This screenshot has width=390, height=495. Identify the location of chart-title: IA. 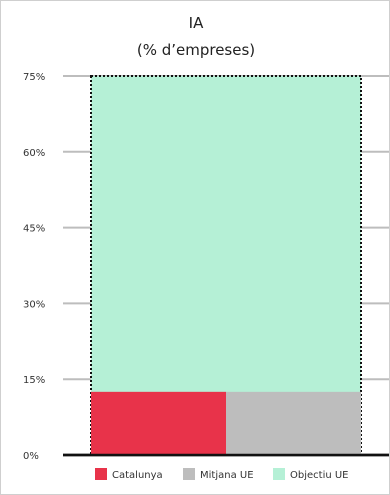
(196, 23).